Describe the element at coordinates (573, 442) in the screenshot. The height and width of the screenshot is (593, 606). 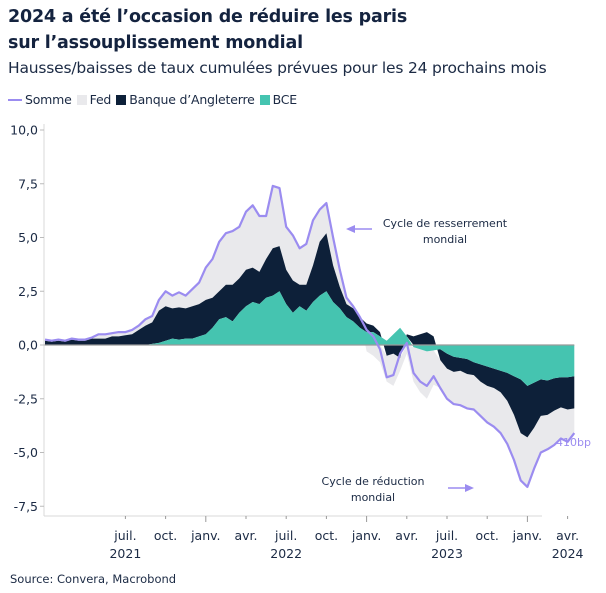
I see `end-value-label: 410bp` at that location.